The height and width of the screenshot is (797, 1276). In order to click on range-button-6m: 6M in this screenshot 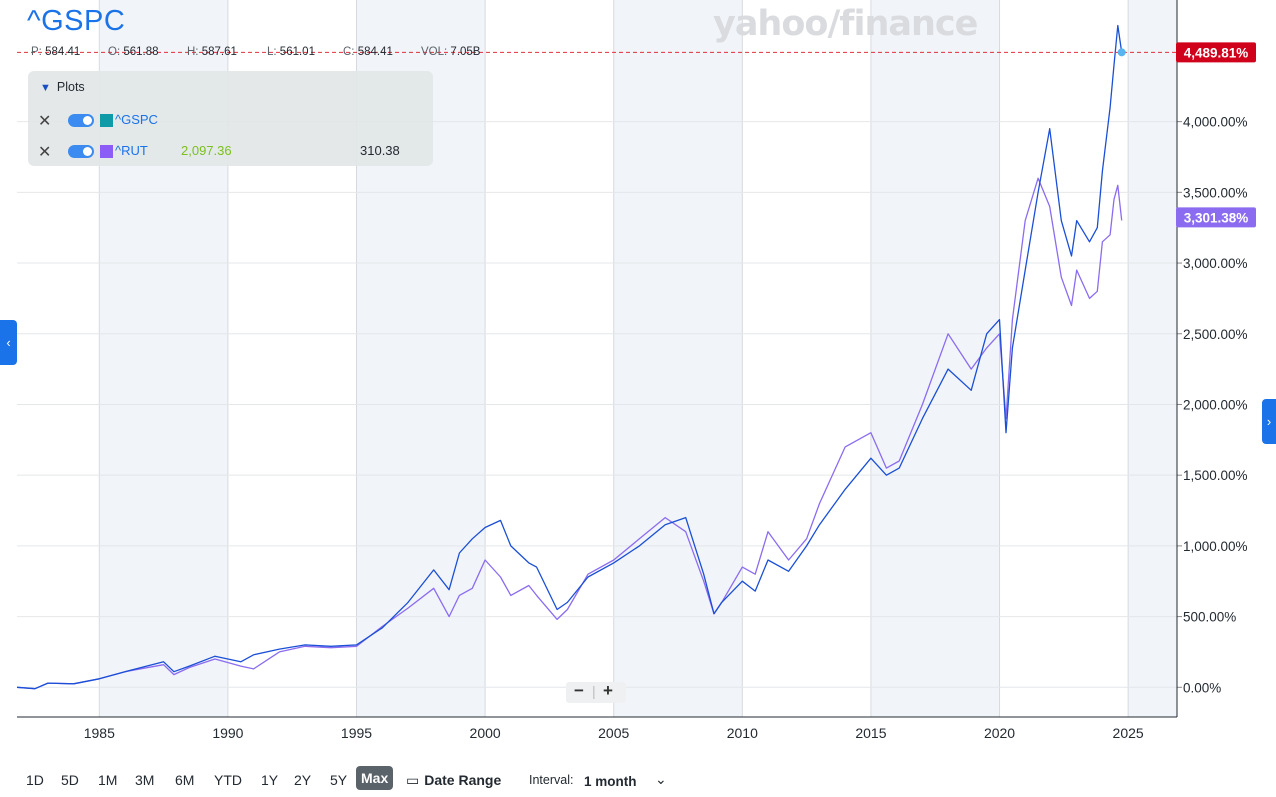, I will do `click(185, 780)`.